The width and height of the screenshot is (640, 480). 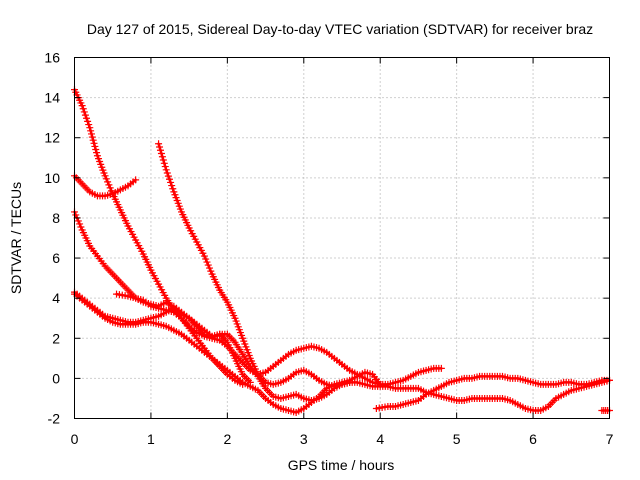 I want to click on series-arc-i, so click(x=605, y=410).